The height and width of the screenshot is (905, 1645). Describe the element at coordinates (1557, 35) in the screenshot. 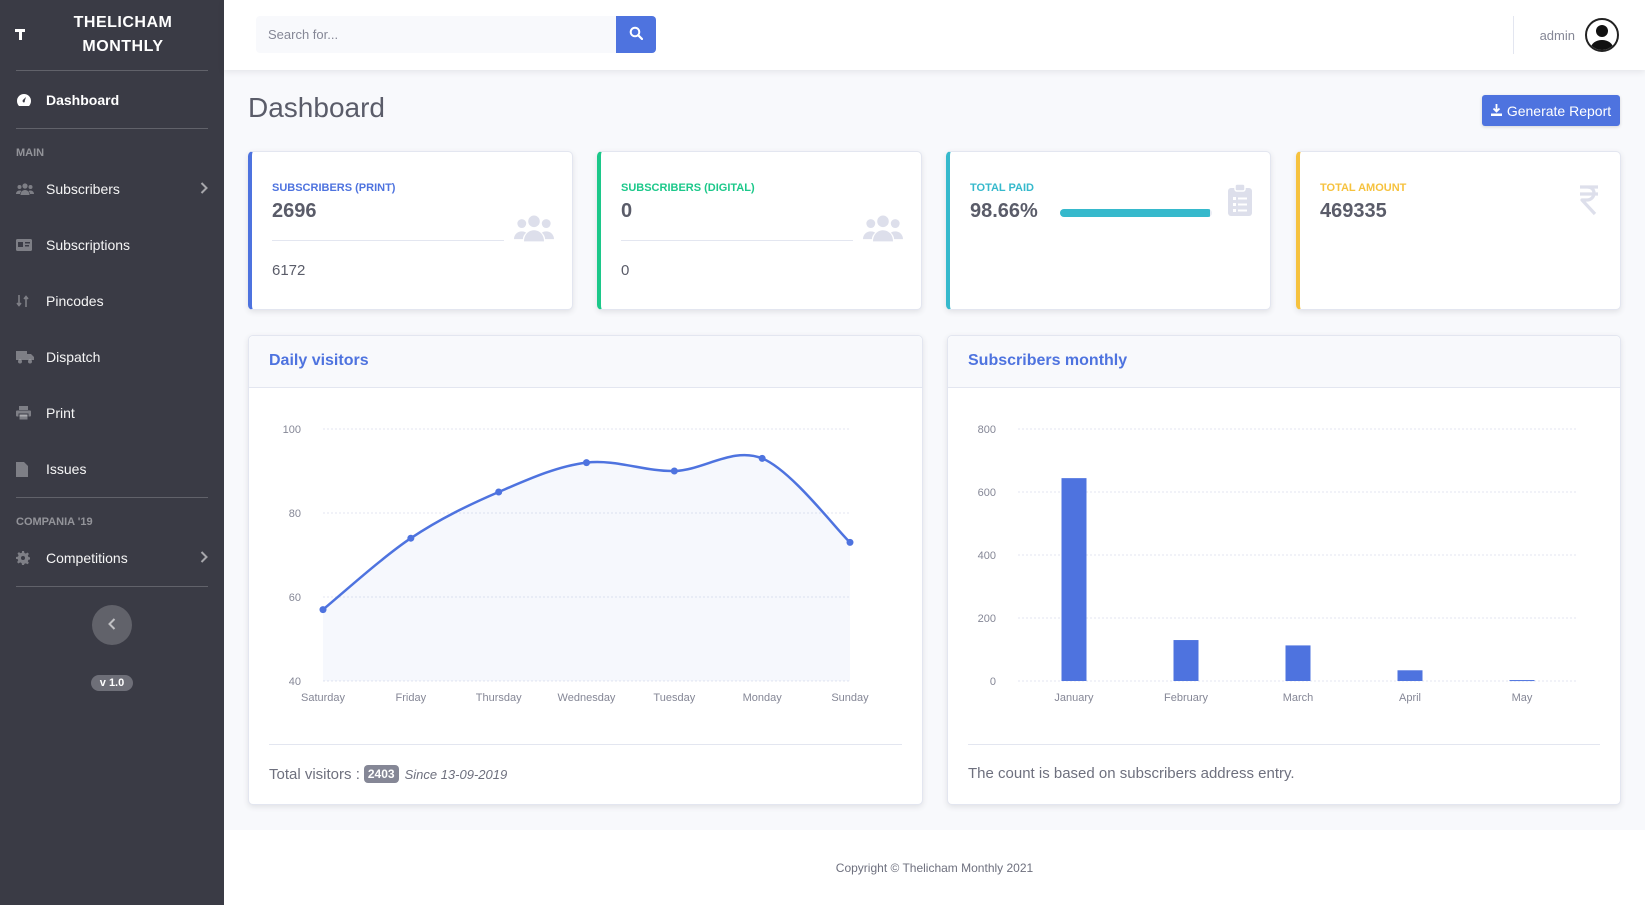

I see `user-name: admin` at that location.